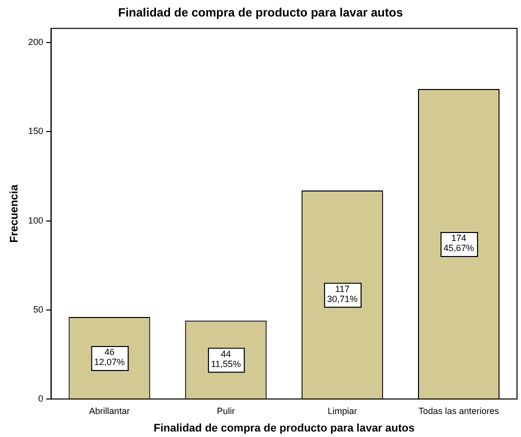 The image size is (521, 437). I want to click on y-tick-label: 150, so click(36, 131).